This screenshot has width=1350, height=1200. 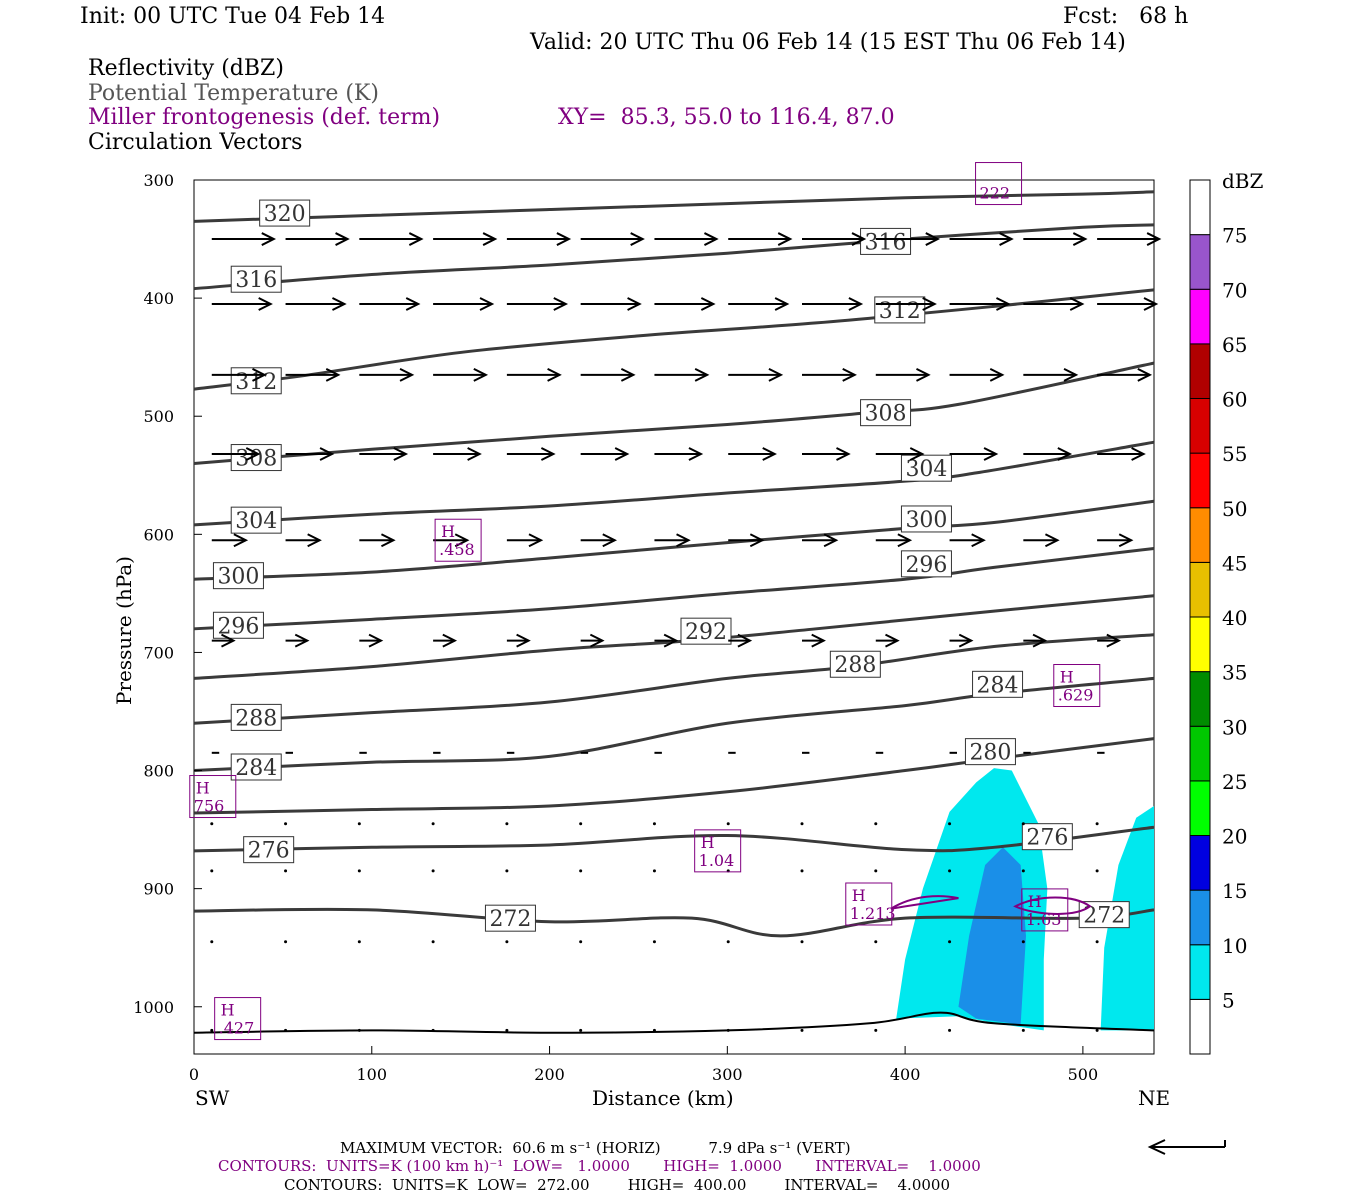 What do you see at coordinates (1025, 899) in the screenshot?
I see `reflectivity-layer` at bounding box center [1025, 899].